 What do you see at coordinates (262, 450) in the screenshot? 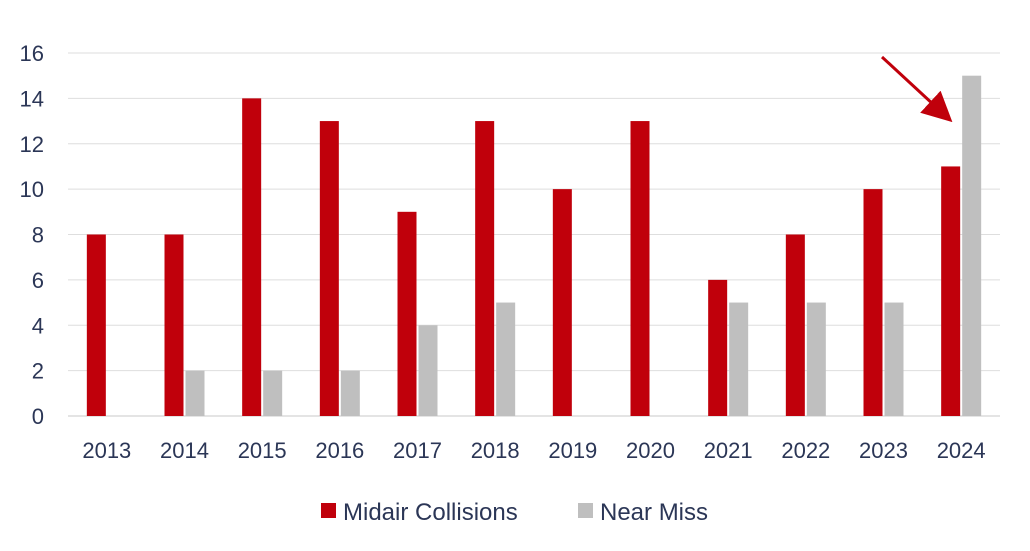
I see `x-tick-label: 2015` at bounding box center [262, 450].